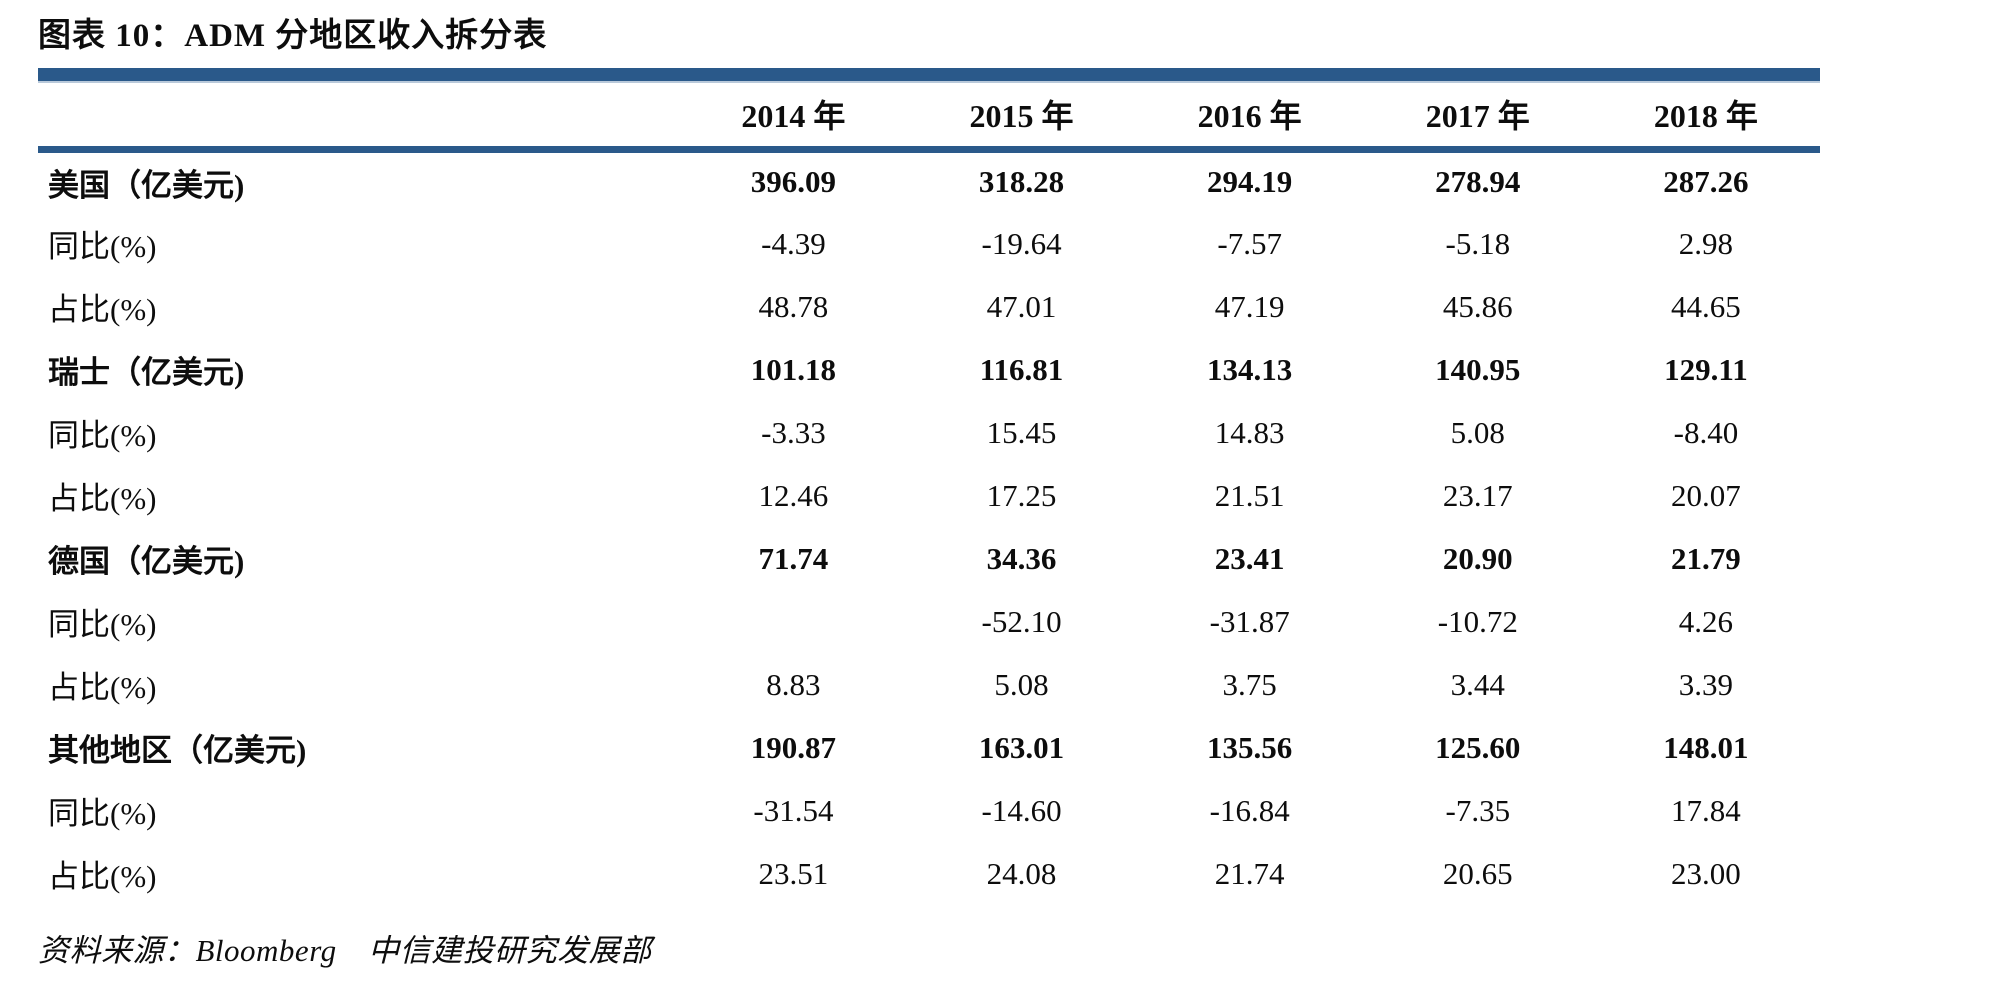  What do you see at coordinates (1021, 621) in the screenshot?
I see `value-cell: -52.10` at bounding box center [1021, 621].